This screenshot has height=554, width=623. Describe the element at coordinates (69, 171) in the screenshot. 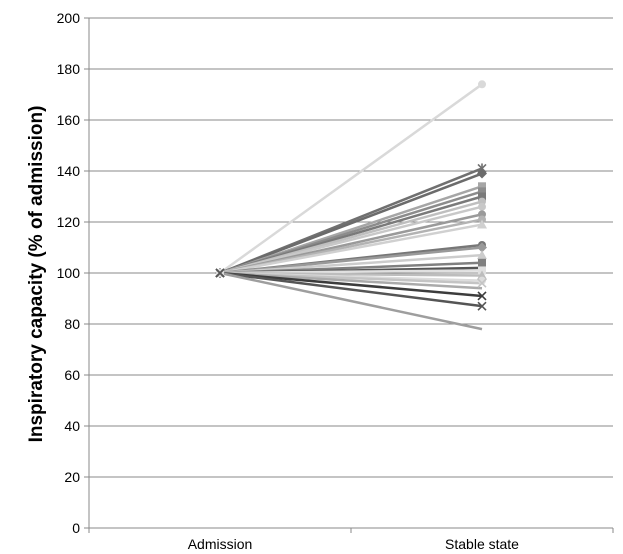

I see `y-tick-label: 140` at that location.